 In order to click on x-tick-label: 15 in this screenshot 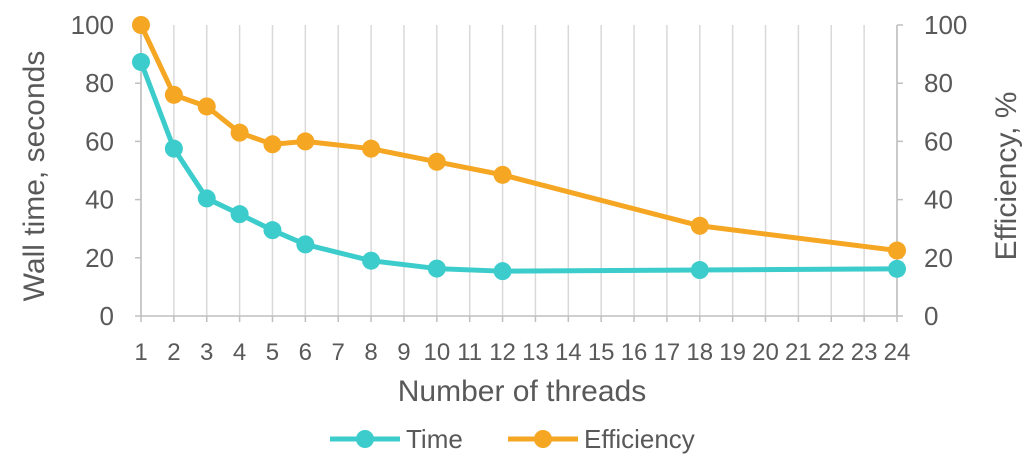, I will do `click(601, 352)`.